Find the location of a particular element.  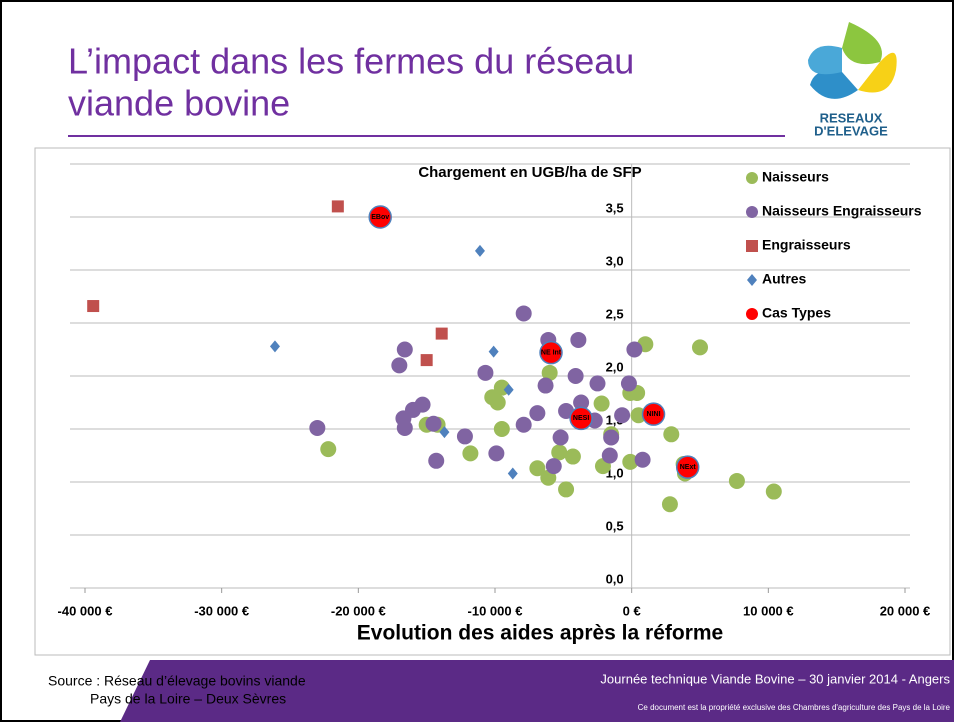

legend-label: Autres is located at coordinates (784, 279).